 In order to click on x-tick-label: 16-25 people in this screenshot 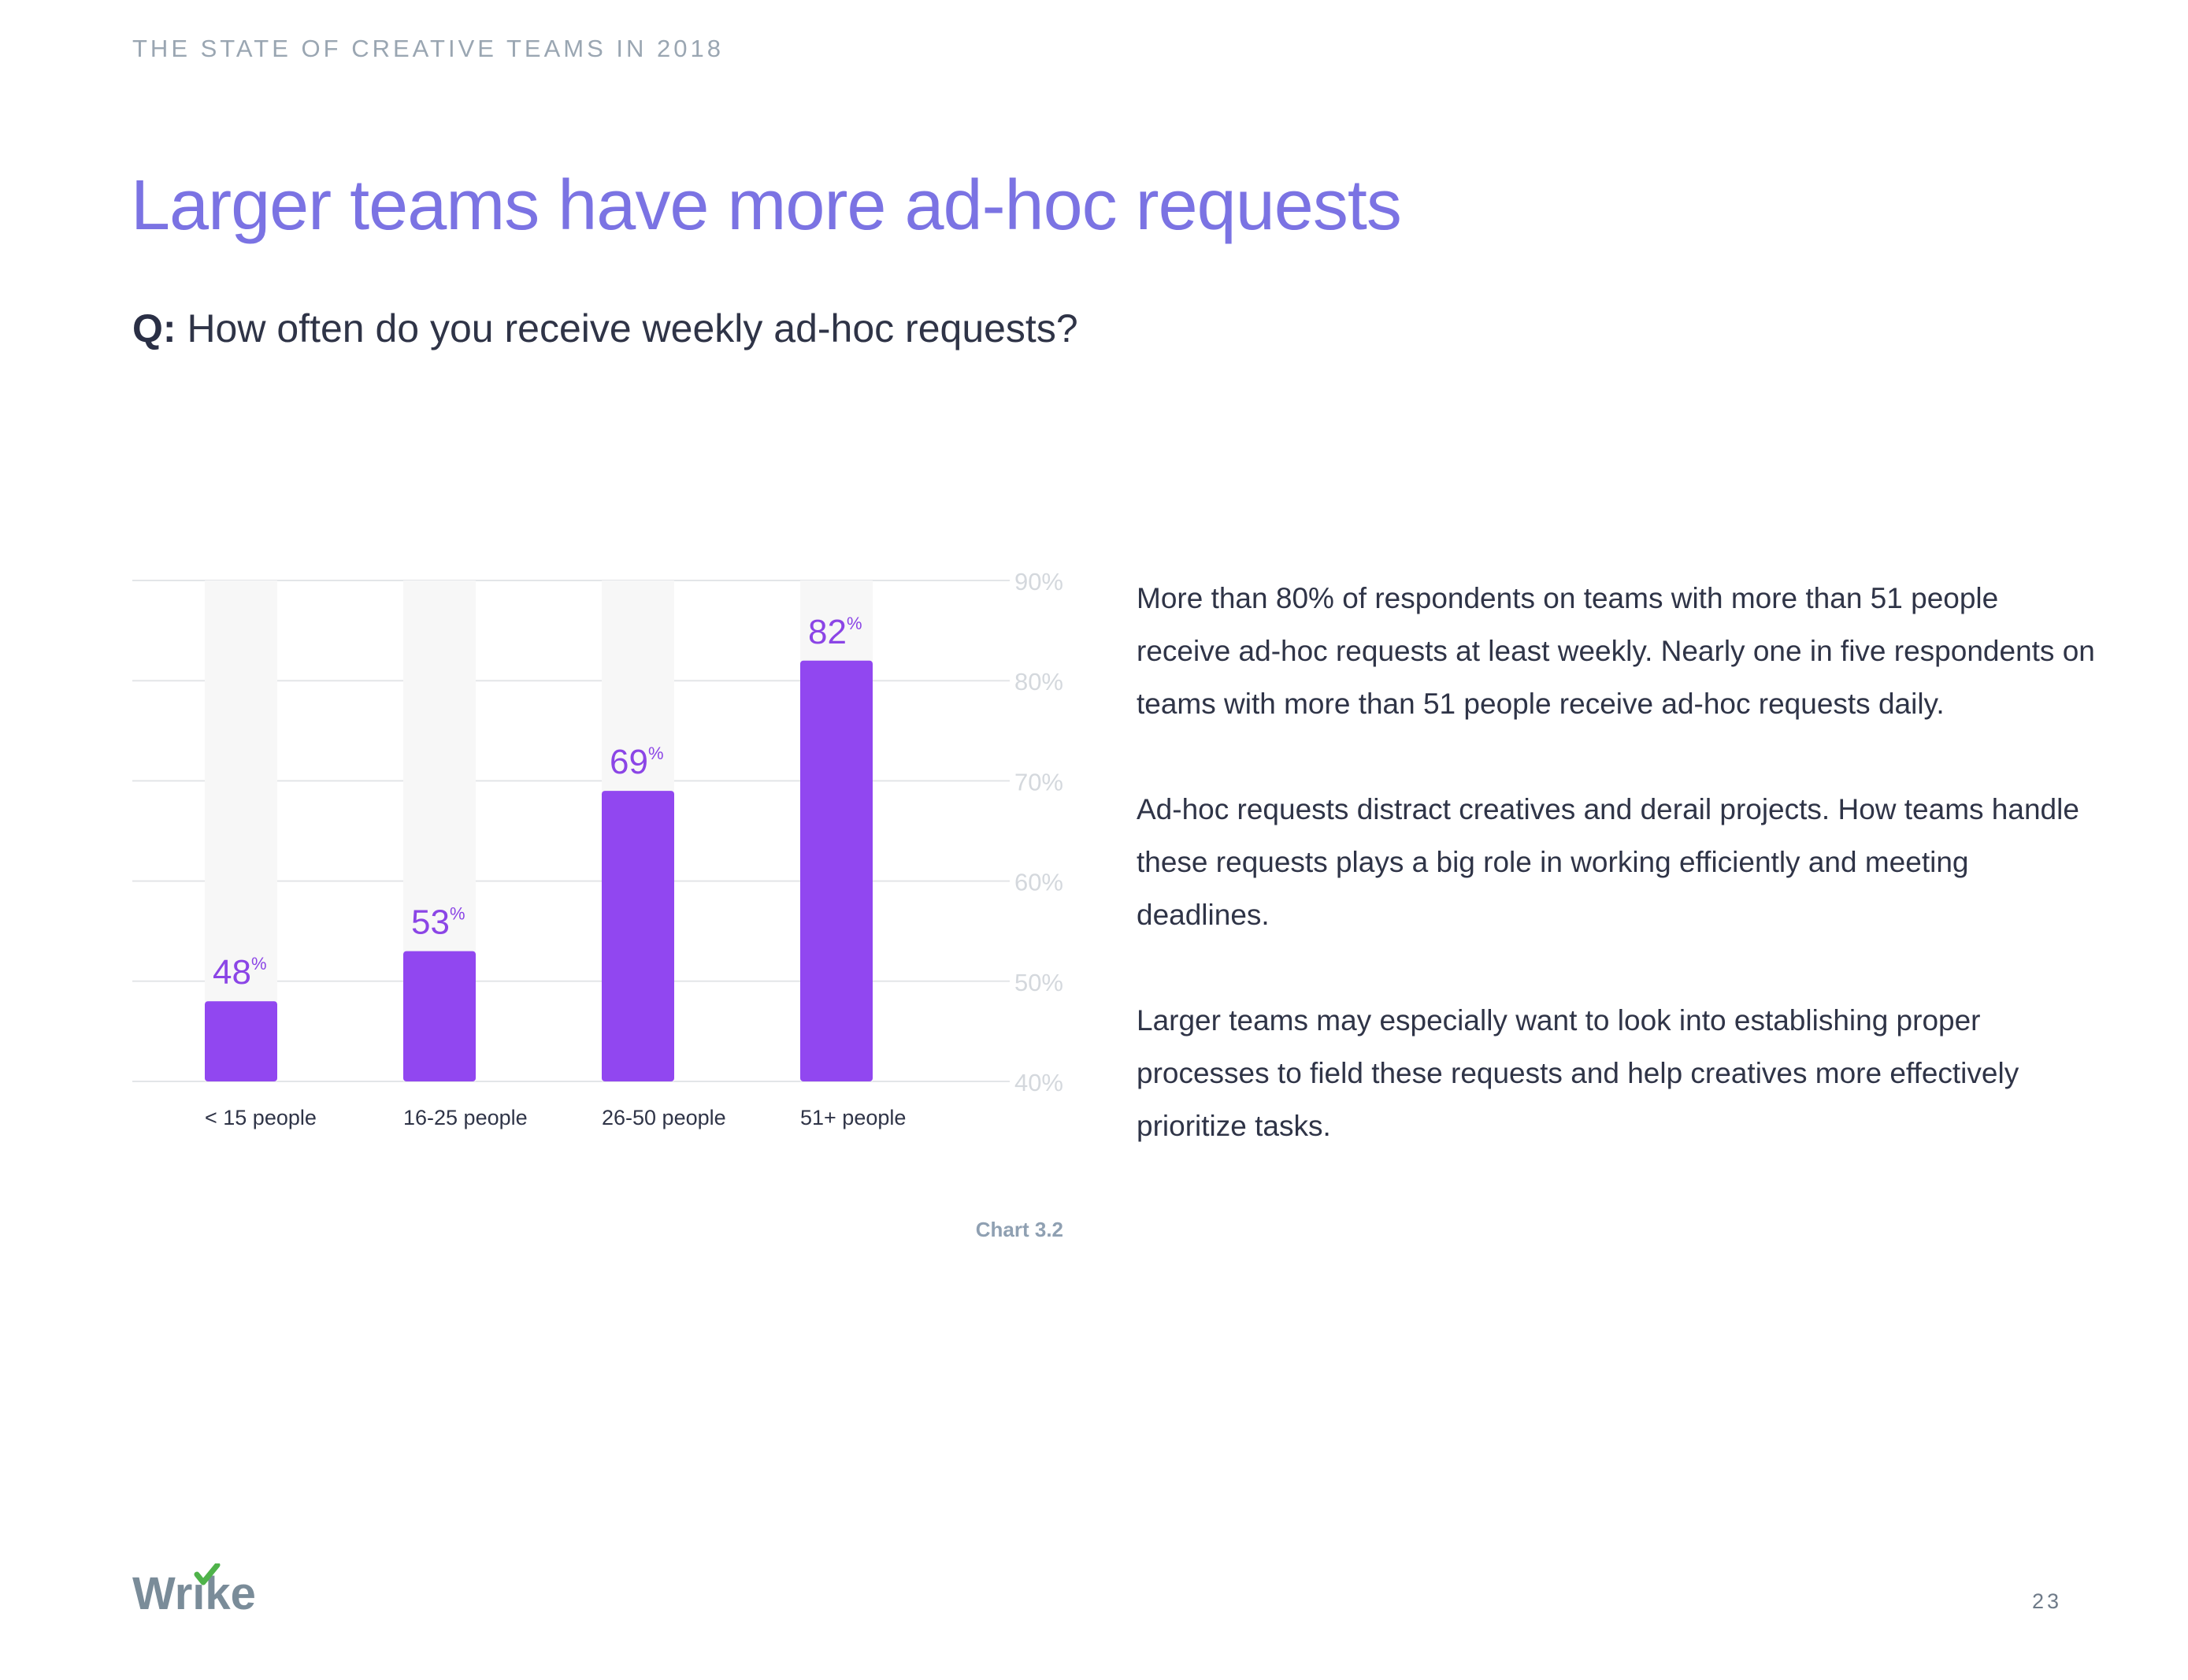, I will do `click(466, 1117)`.